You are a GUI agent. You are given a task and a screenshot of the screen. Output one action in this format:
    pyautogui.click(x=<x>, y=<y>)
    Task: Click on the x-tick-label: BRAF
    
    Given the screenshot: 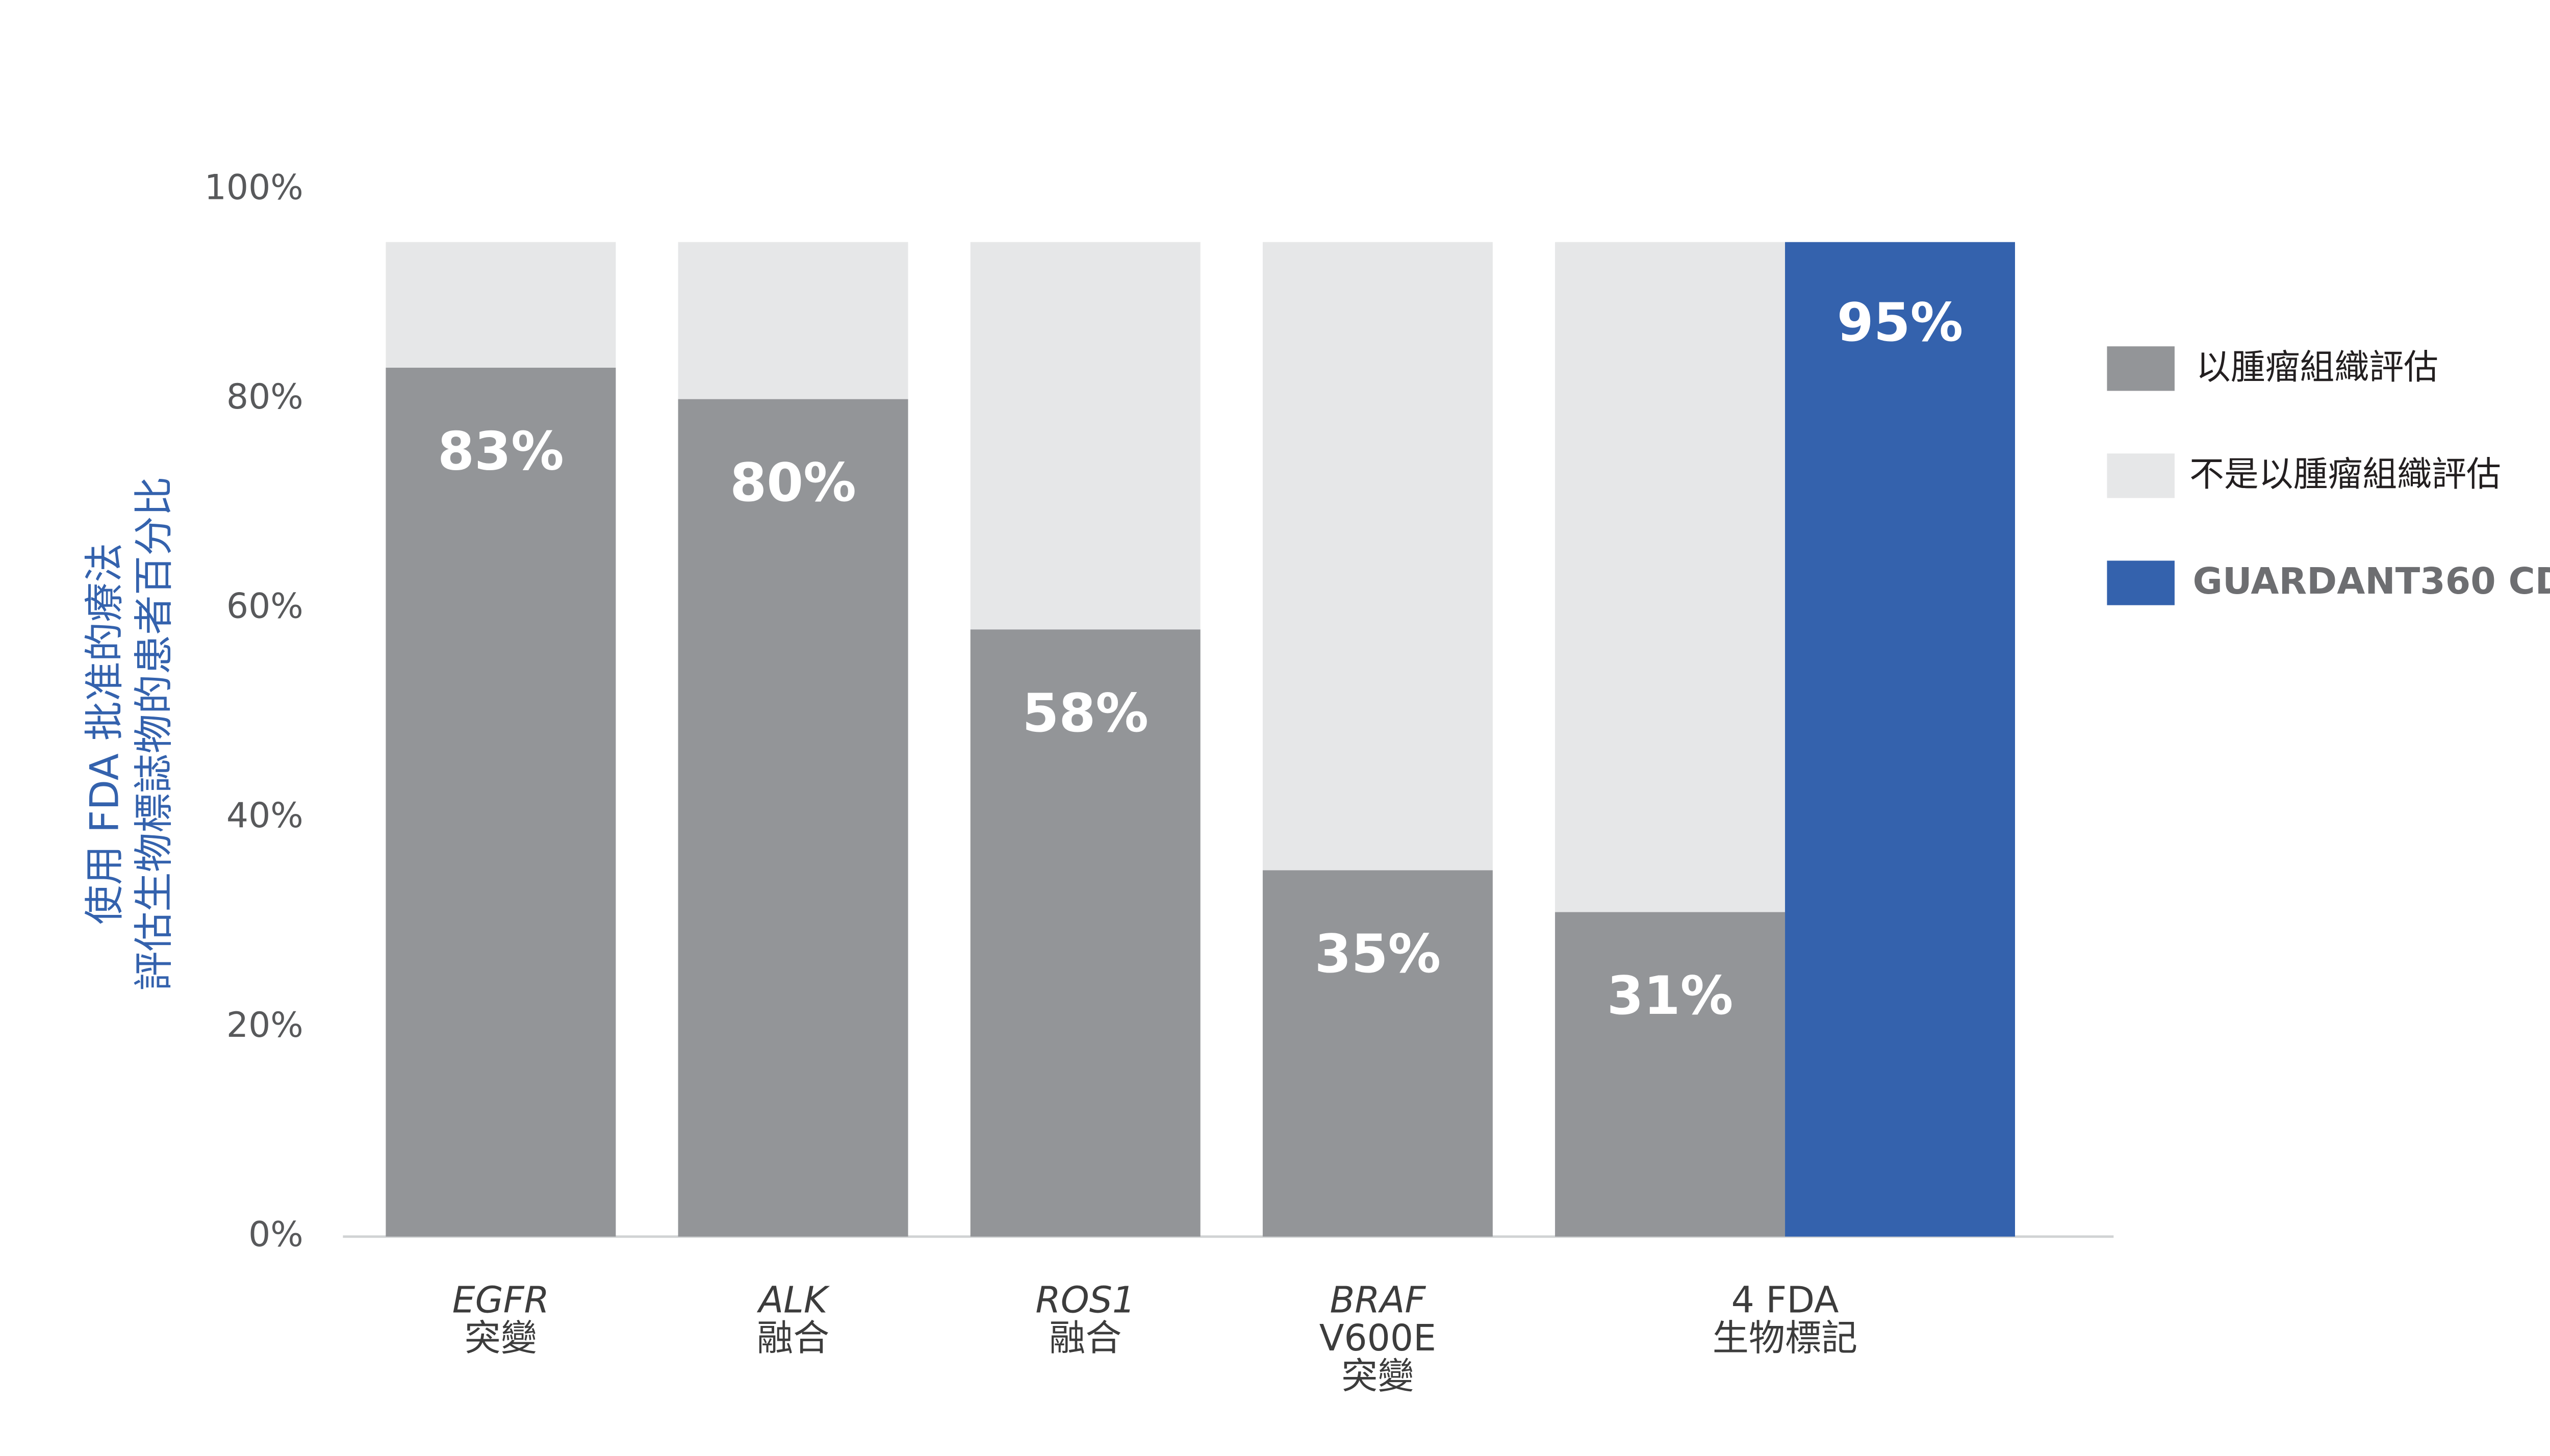 What is the action you would take?
    pyautogui.click(x=1378, y=1300)
    